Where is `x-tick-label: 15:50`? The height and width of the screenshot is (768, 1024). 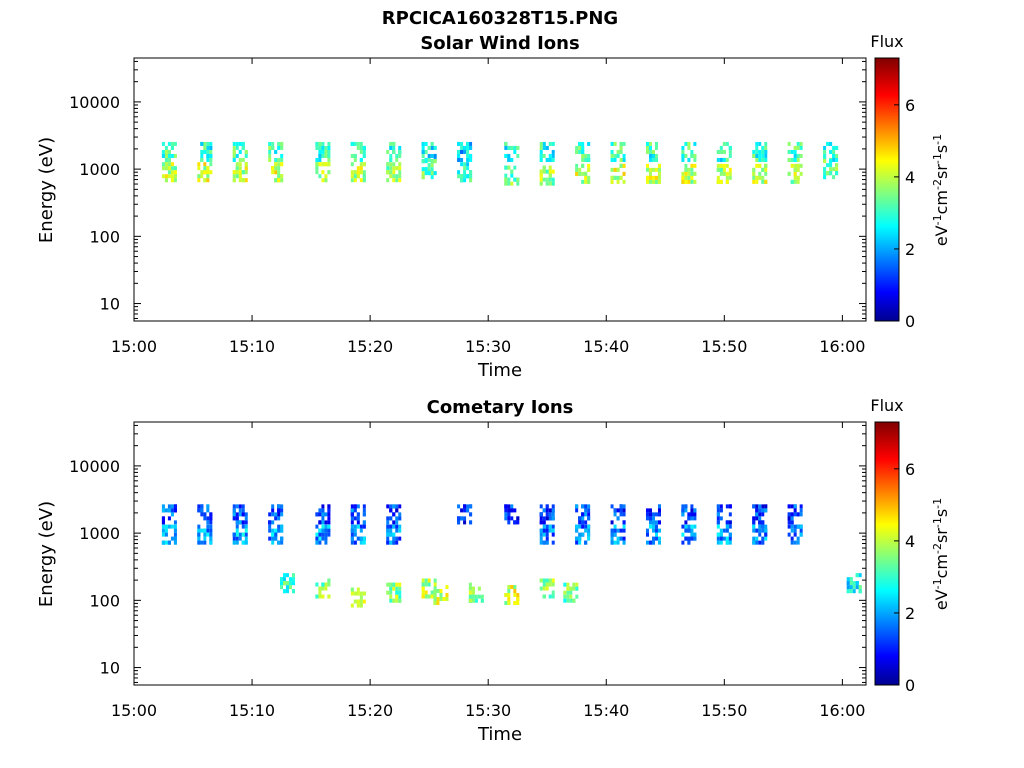
x-tick-label: 15:50 is located at coordinates (724, 710).